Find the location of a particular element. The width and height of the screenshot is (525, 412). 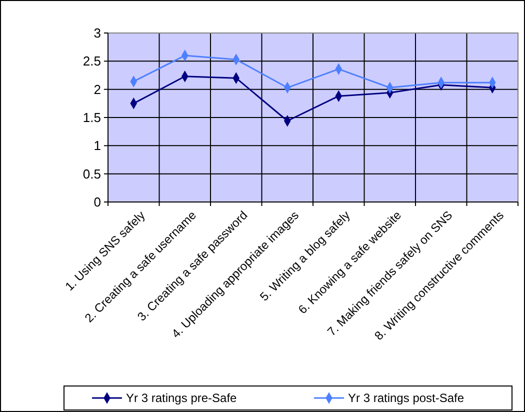

legend-label: Yr 3 ratings post-Safe is located at coordinates (406, 398).